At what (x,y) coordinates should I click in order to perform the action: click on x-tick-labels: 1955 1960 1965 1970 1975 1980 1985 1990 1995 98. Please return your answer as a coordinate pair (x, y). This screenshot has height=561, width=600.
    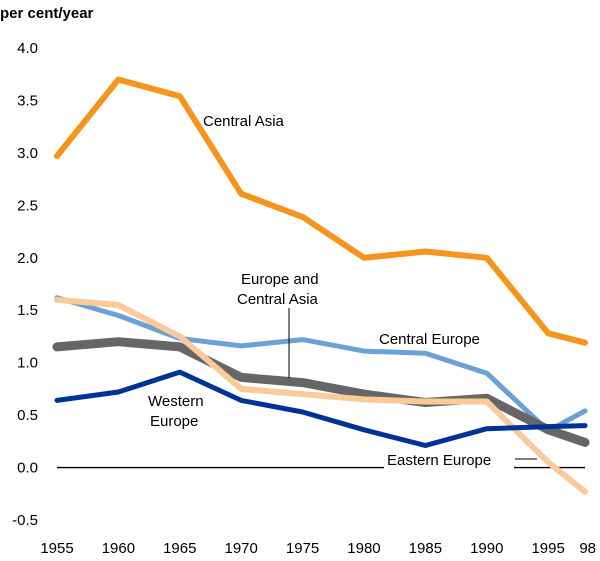
    Looking at the image, I should click on (318, 548).